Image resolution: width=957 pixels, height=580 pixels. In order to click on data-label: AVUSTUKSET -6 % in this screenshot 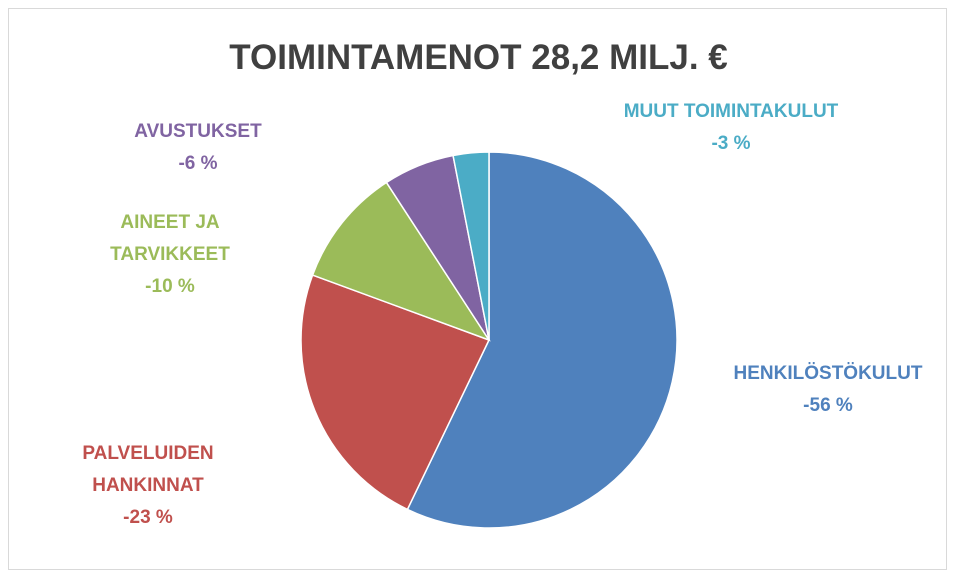, I will do `click(198, 148)`.